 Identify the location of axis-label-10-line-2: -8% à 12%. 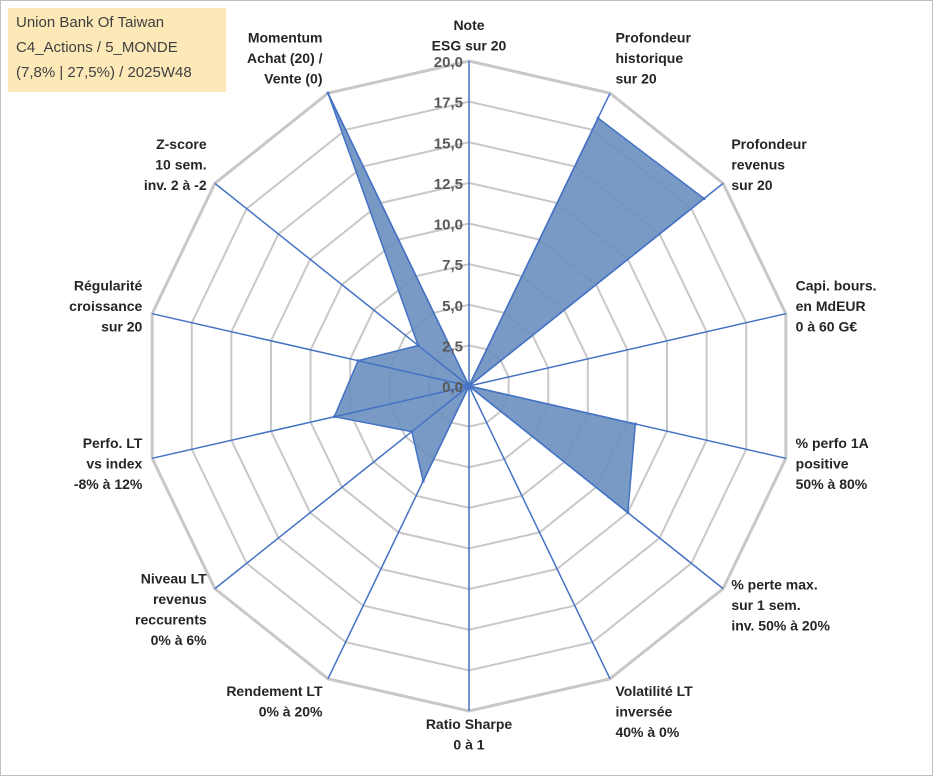
(108, 484).